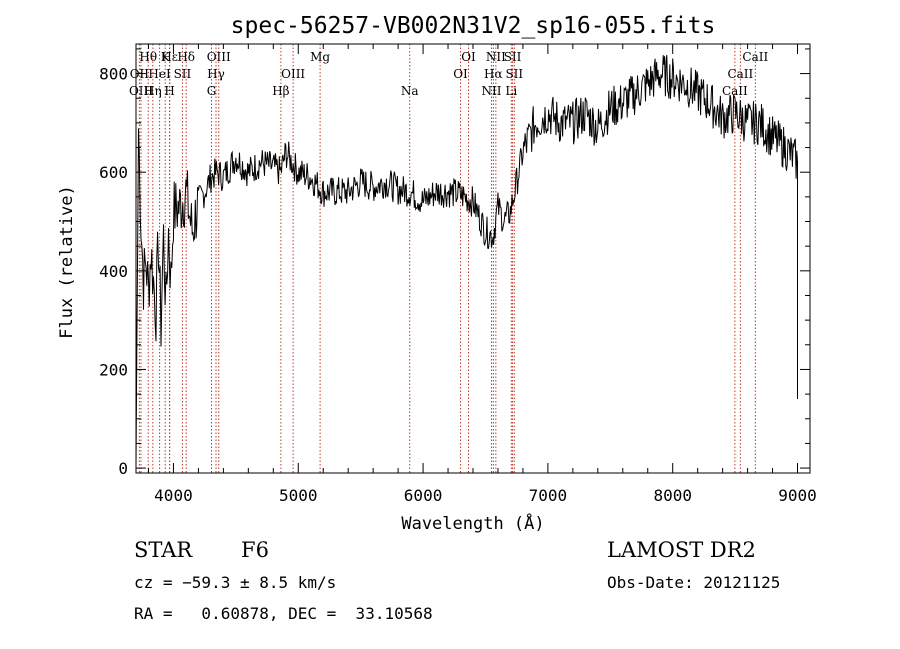 Image resolution: width=900 pixels, height=649 pixels. Describe the element at coordinates (67, 262) in the screenshot. I see `y-axis-label: Flux (relative)` at that location.